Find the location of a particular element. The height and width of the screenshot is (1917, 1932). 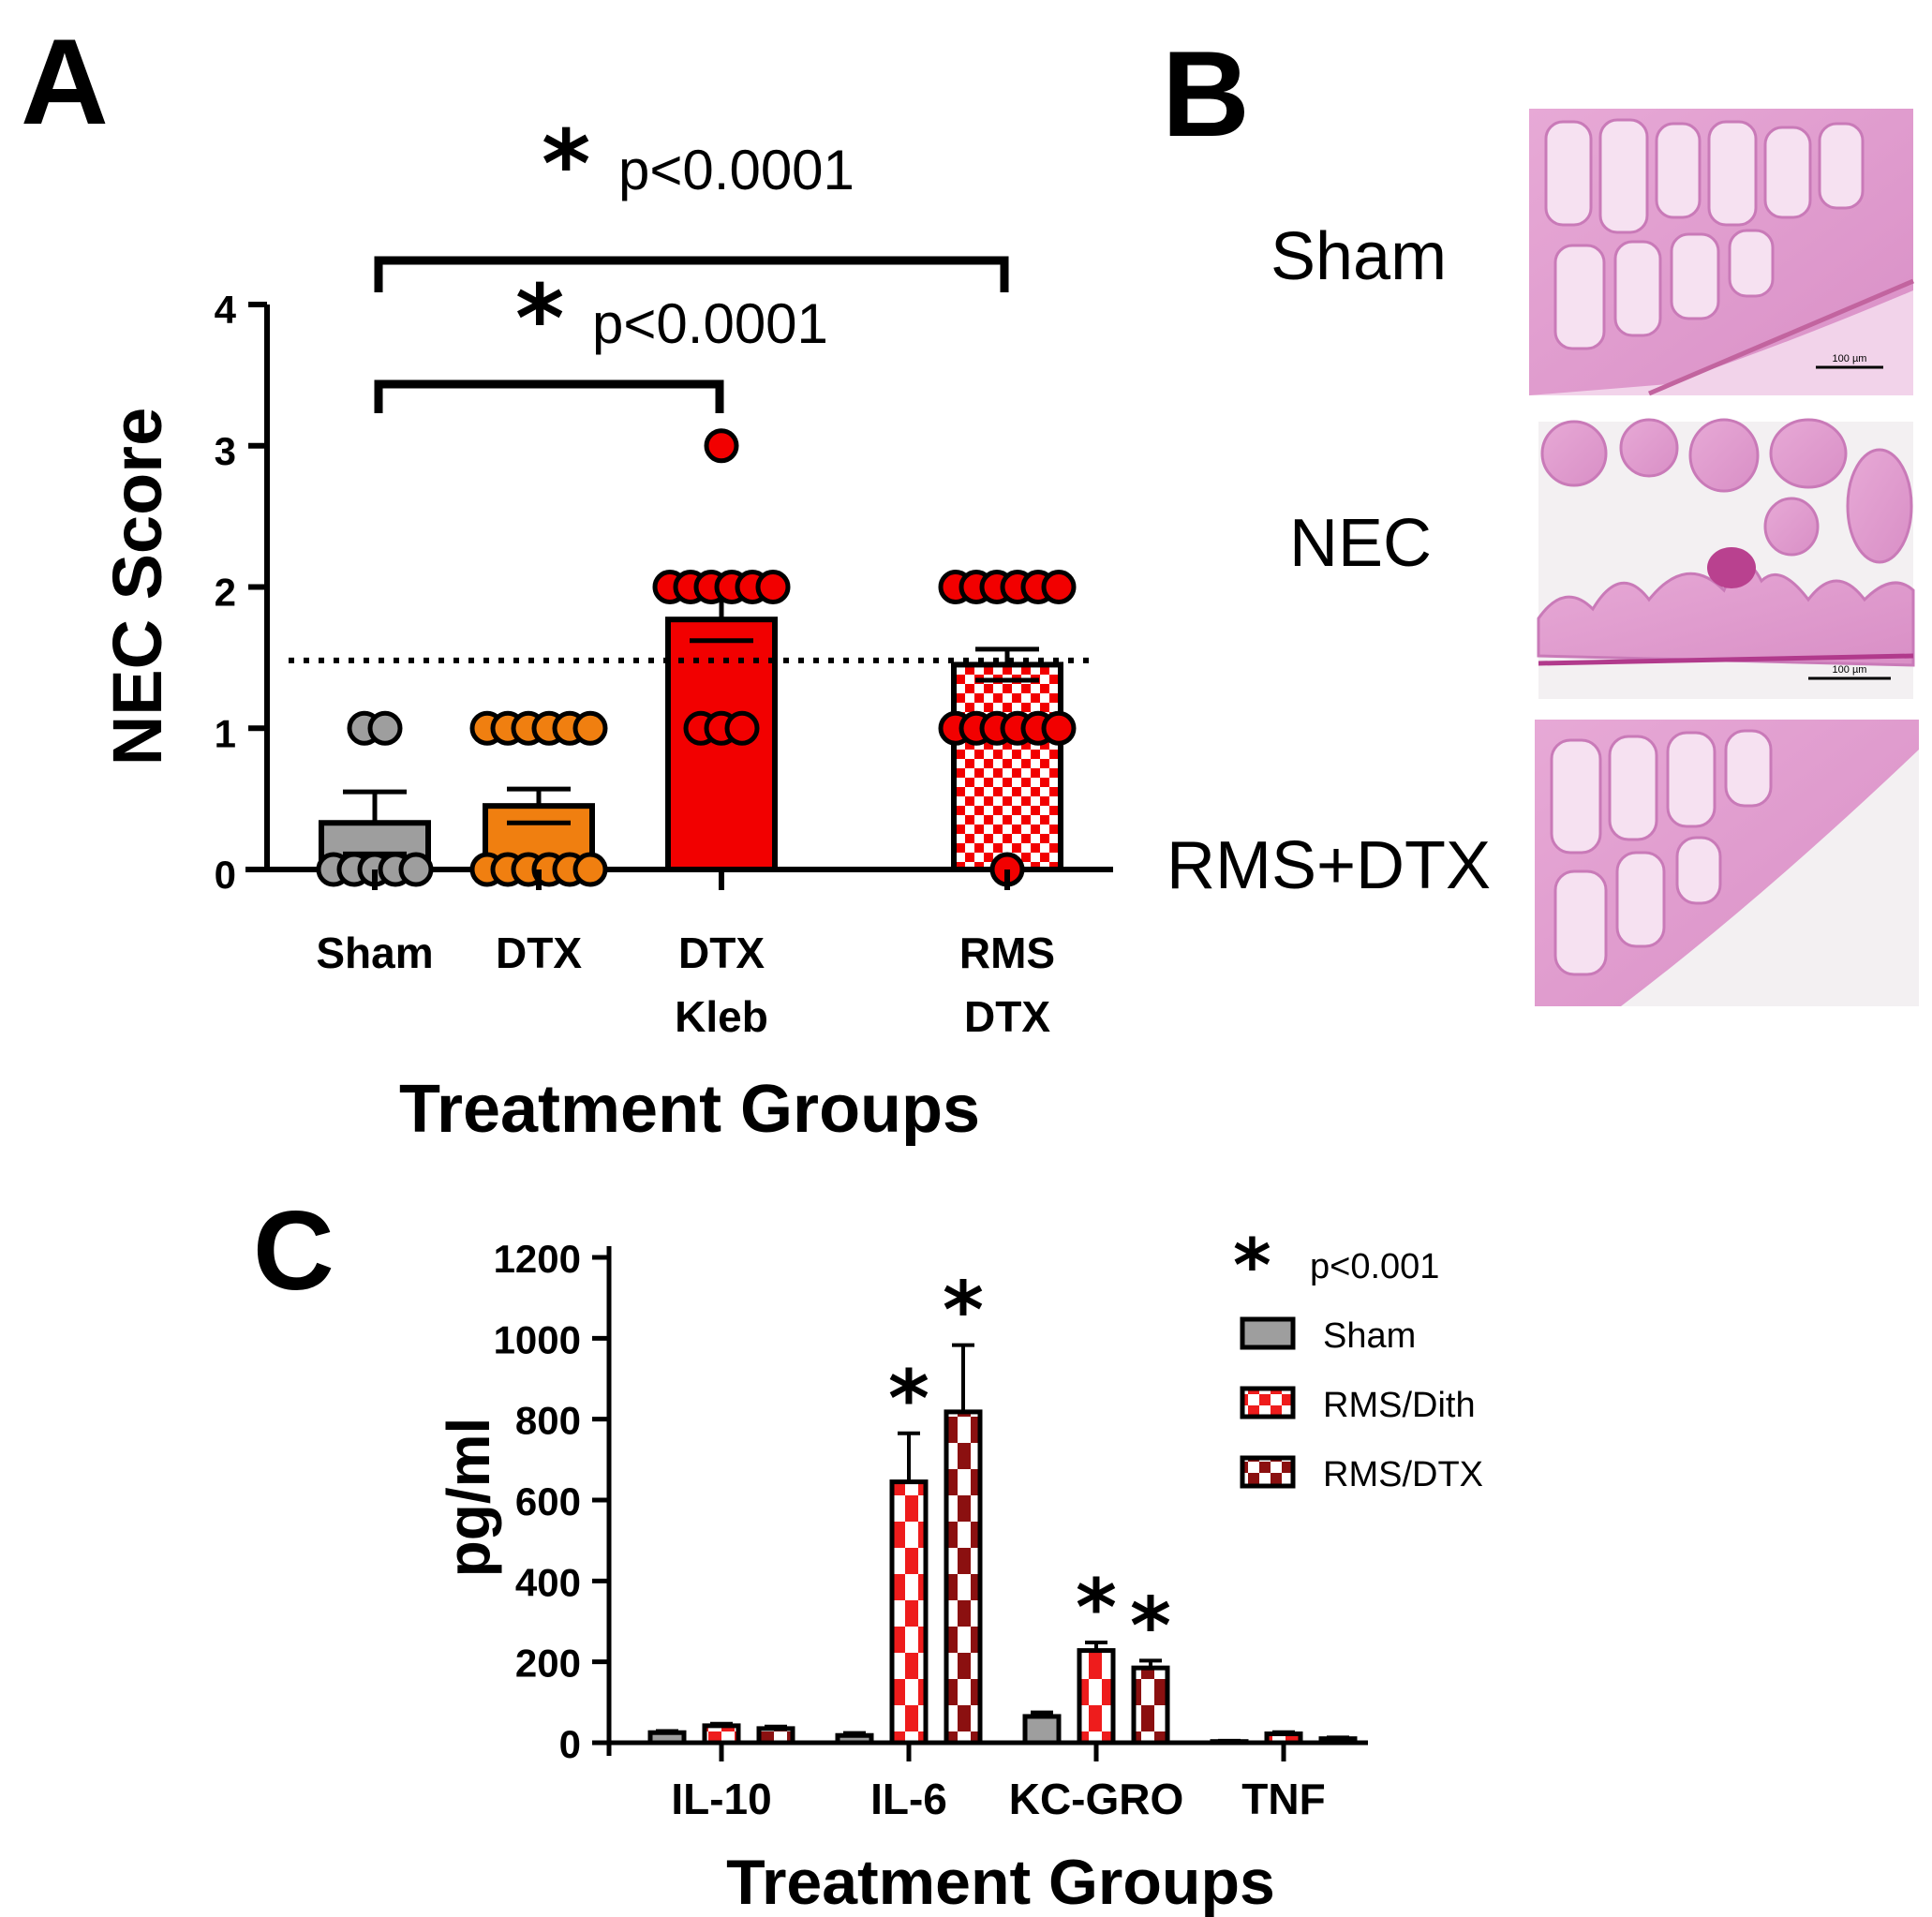

panel-c-letter: C is located at coordinates (294, 1251).